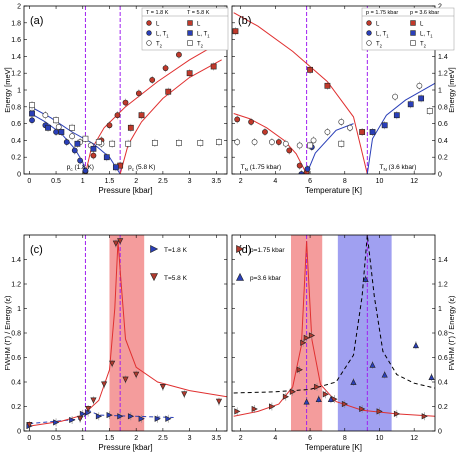 This screenshot has height=460, width=463. Describe the element at coordinates (267, 250) in the screenshot. I see `legend-label: p=1.75 kbar` at that location.